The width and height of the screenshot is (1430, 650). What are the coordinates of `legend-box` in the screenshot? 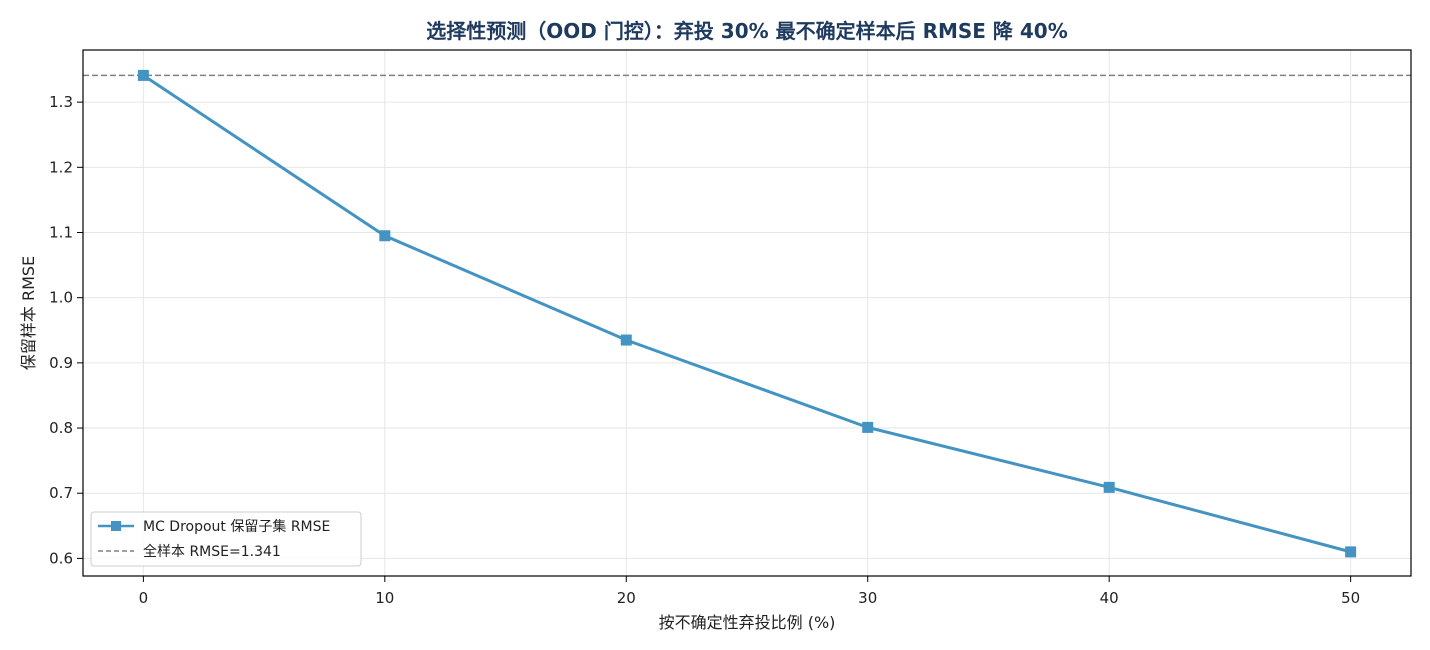 It's located at (226, 539).